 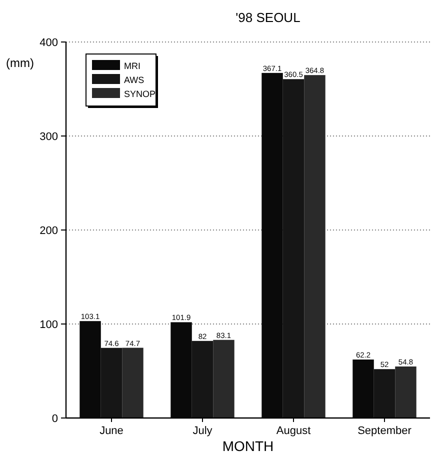 I want to click on x-axis-title: MONTH, so click(x=248, y=446).